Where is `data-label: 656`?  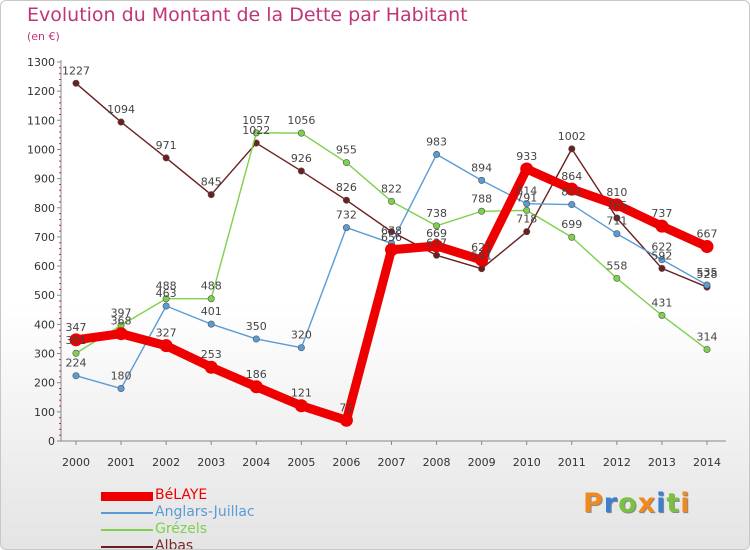 data-label: 656 is located at coordinates (391, 237).